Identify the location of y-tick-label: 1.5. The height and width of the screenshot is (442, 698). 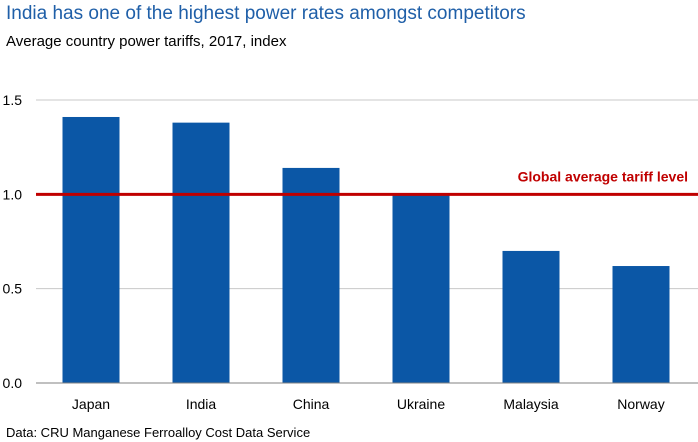
(13, 100).